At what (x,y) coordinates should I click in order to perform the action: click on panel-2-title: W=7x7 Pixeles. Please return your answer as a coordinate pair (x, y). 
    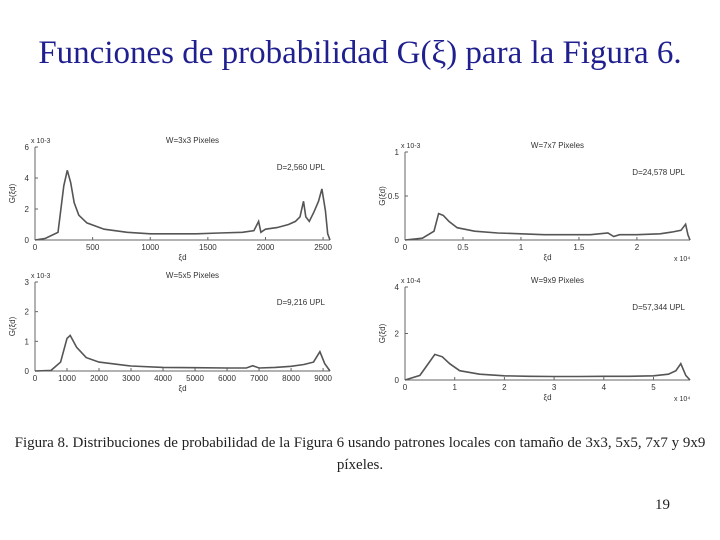
    Looking at the image, I should click on (557, 145).